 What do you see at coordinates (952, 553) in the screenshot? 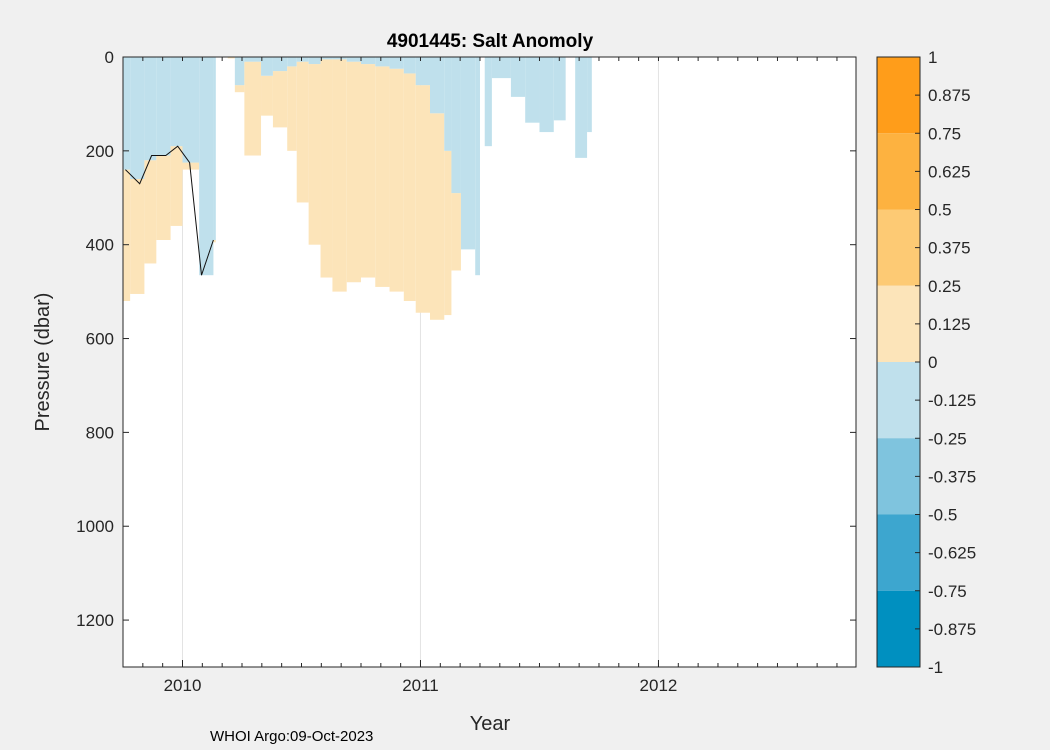
I see `colorbar-tick-label: -0.625` at bounding box center [952, 553].